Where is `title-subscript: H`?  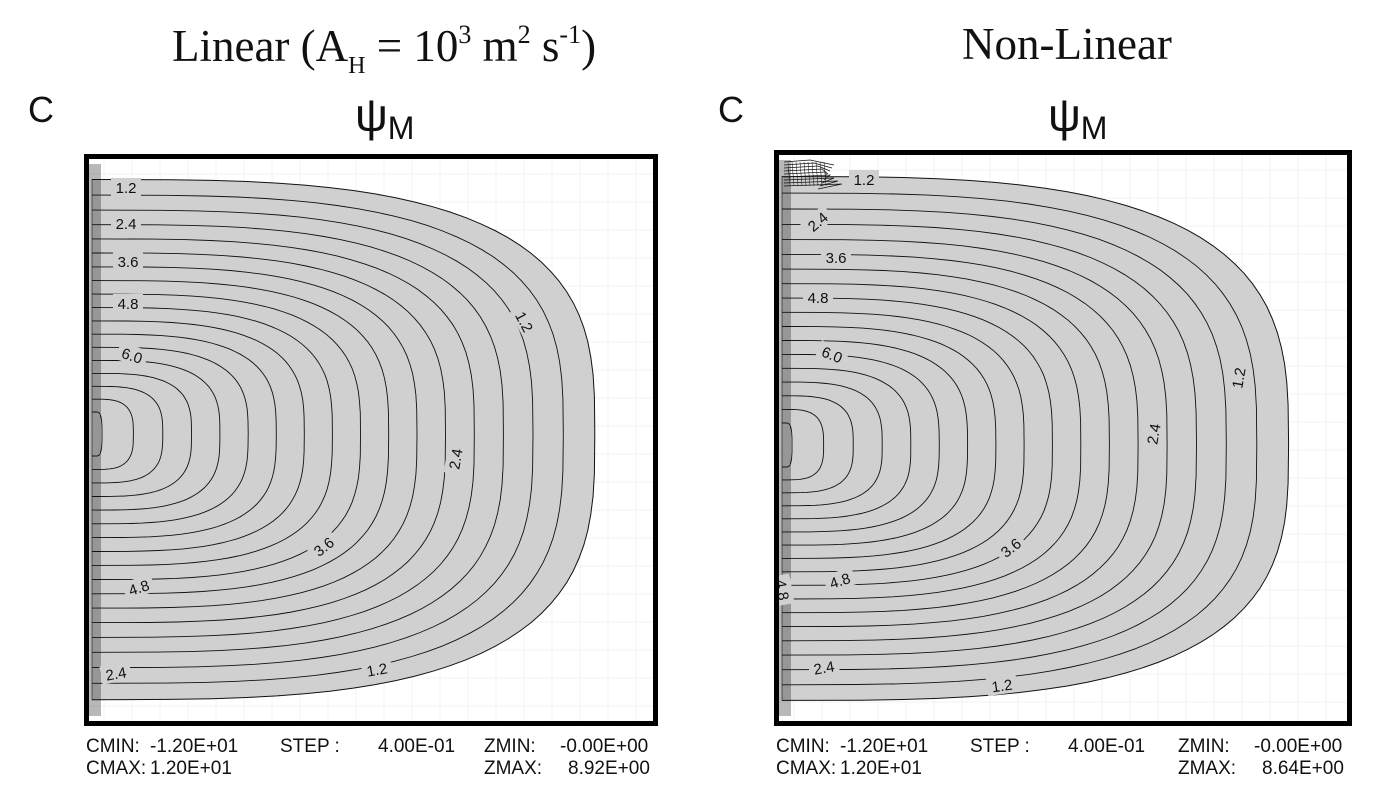 title-subscript: H is located at coordinates (357, 66).